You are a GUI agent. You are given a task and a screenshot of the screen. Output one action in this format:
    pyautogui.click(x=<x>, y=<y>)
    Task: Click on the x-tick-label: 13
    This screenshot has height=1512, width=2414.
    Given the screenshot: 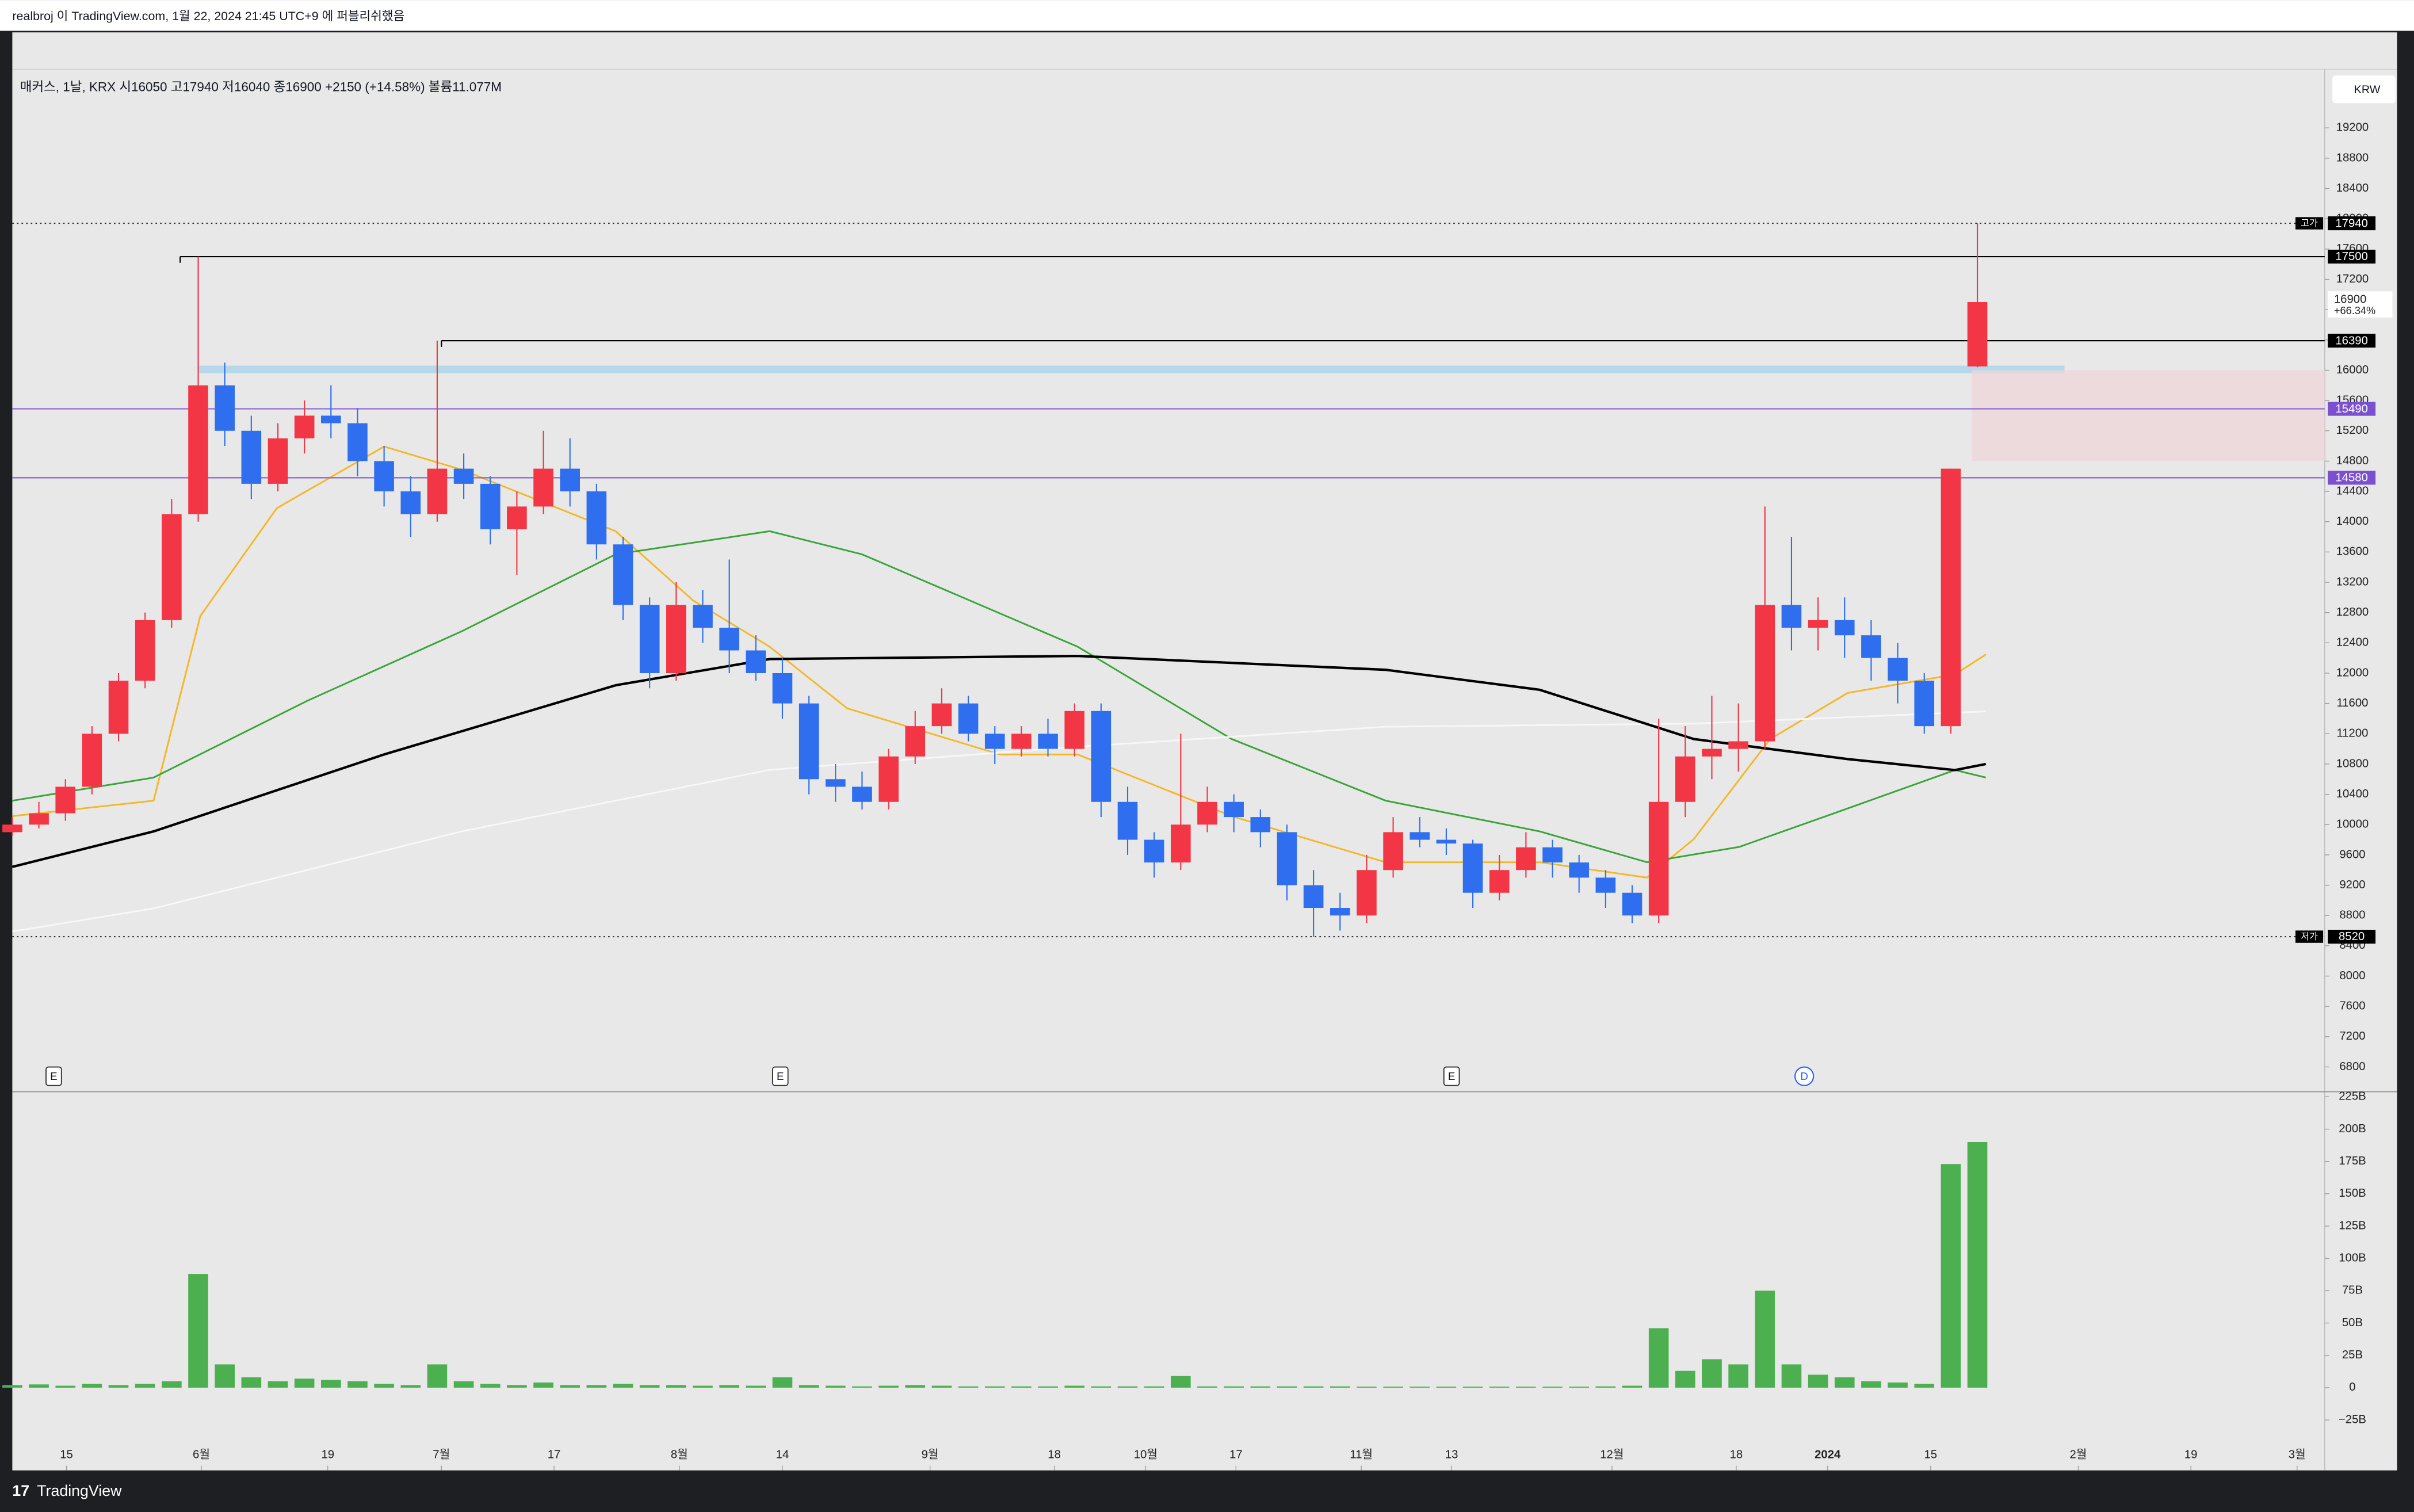 What is the action you would take?
    pyautogui.click(x=1451, y=1454)
    